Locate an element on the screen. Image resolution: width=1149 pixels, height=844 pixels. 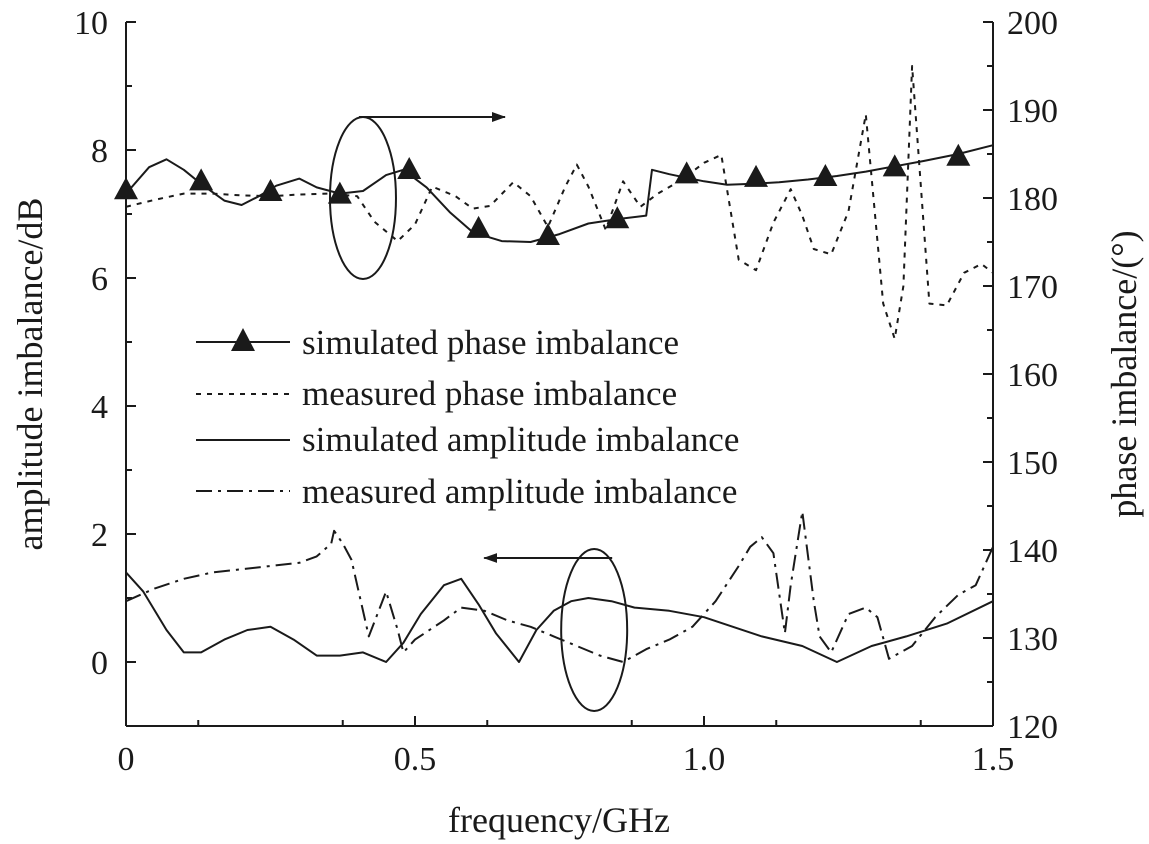
y-right-tick-label: 200 is located at coordinates (1032, 23).